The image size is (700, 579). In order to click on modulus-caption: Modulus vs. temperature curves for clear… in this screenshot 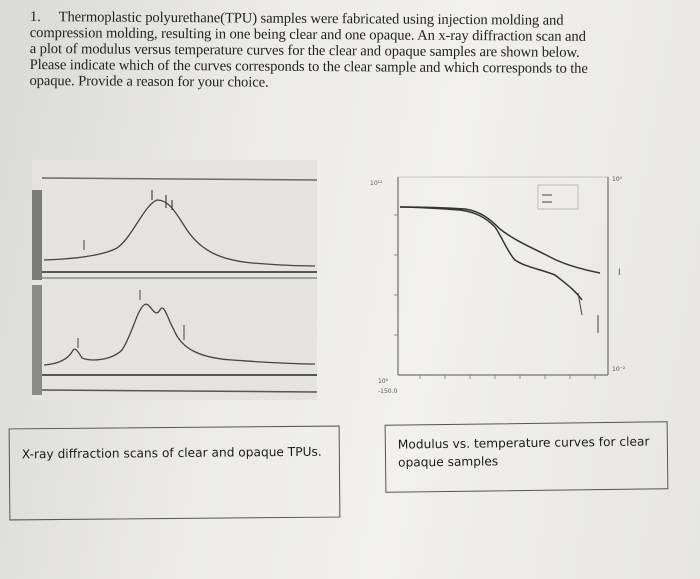, I will do `click(526, 457)`.